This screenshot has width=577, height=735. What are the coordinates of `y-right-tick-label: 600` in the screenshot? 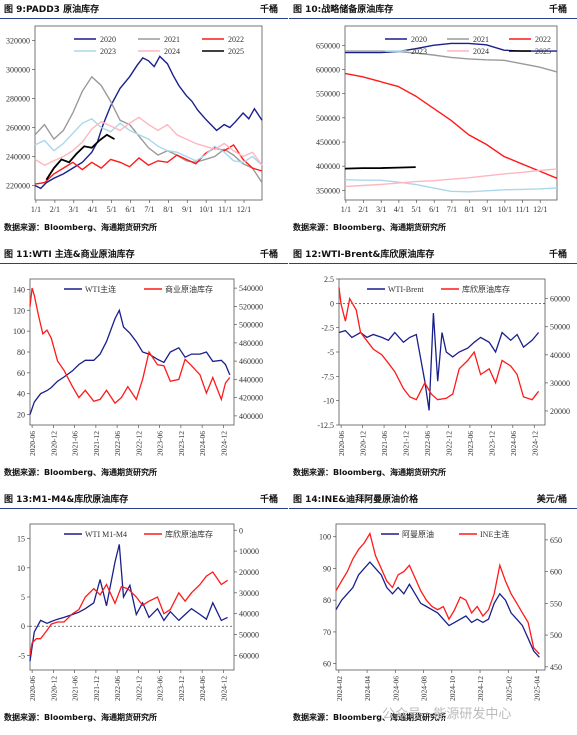 It's located at (556, 572).